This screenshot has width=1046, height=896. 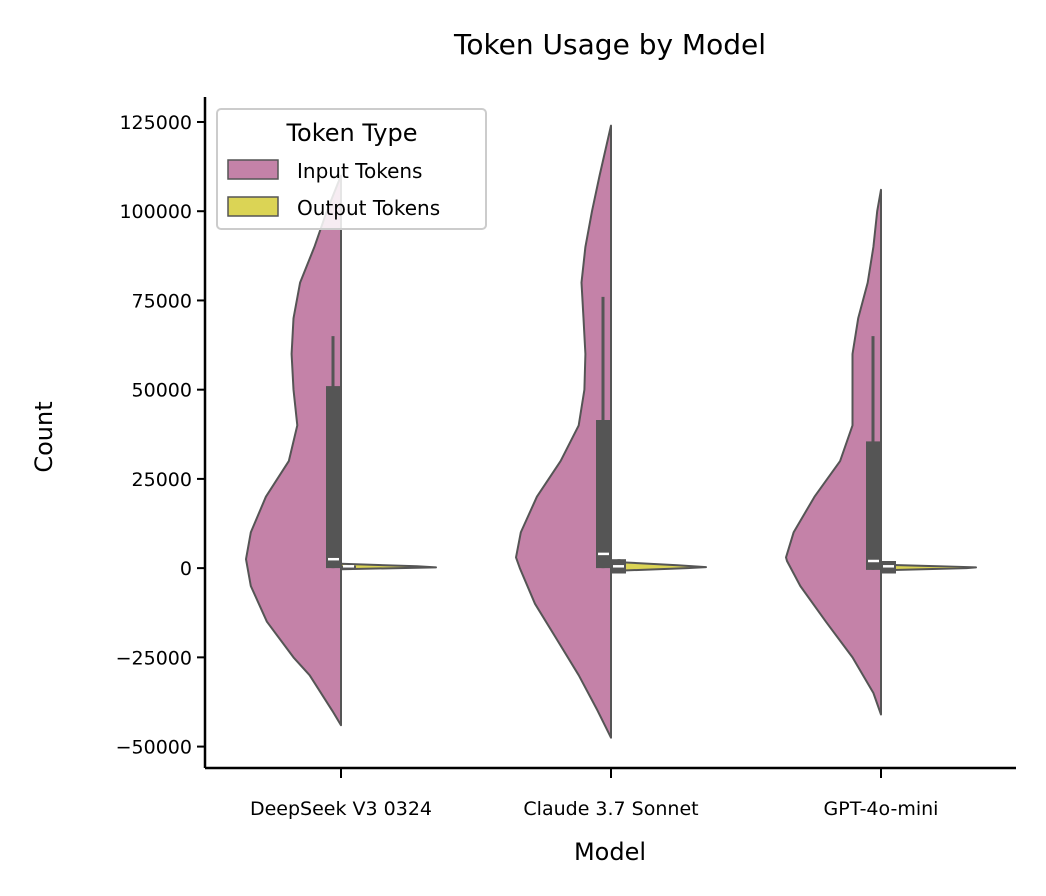 What do you see at coordinates (162, 480) in the screenshot?
I see `y-tick-label: 25000` at bounding box center [162, 480].